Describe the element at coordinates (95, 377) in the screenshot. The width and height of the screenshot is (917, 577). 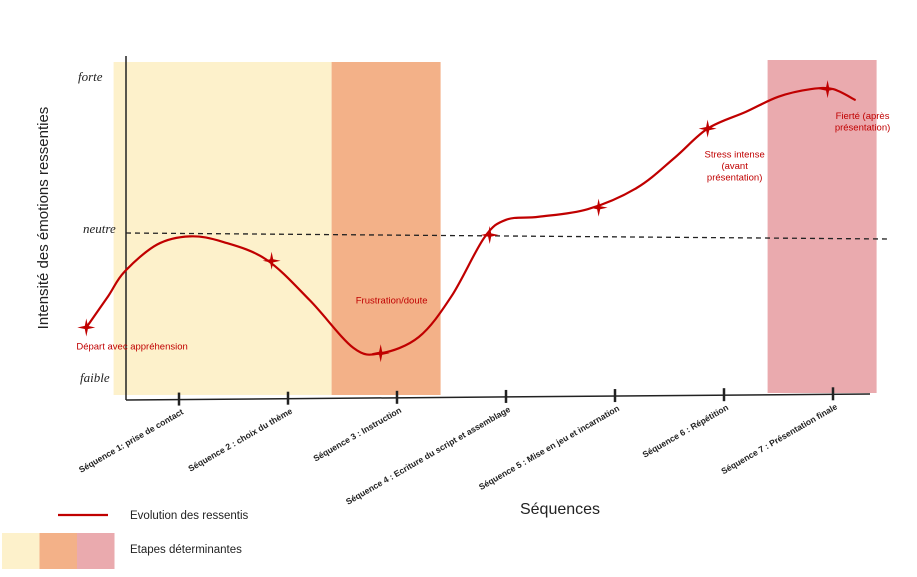
I see `y-level-faible: faible` at that location.